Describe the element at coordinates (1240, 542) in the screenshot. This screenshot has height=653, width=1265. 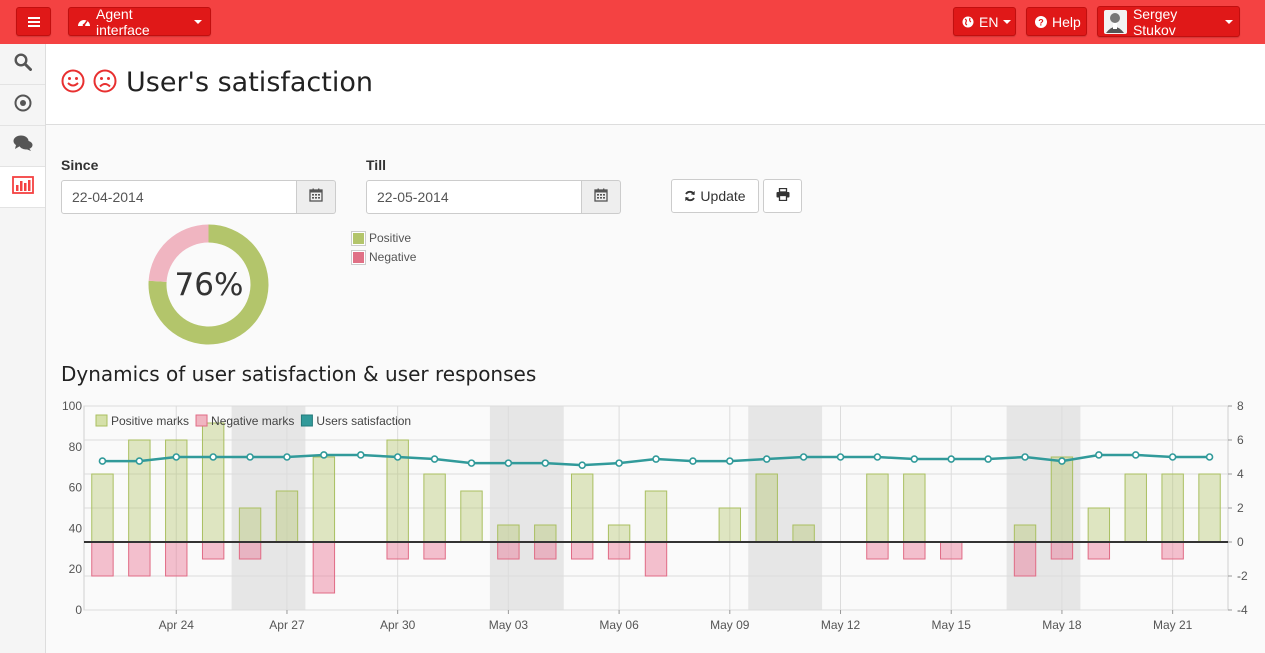
I see `right-axis-tick-label: 0` at that location.